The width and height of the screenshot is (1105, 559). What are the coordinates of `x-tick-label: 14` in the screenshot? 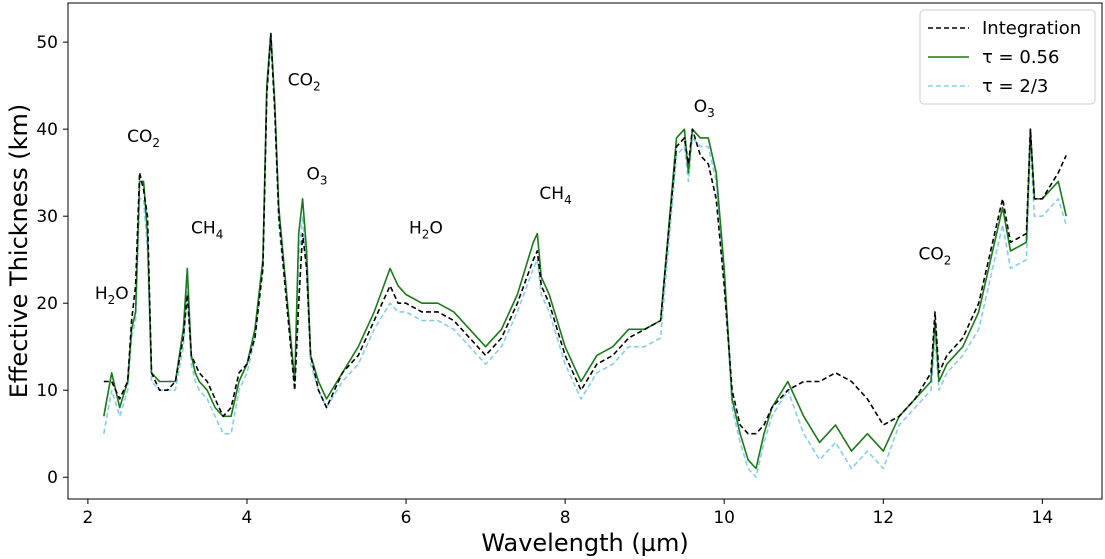 It's located at (1043, 518).